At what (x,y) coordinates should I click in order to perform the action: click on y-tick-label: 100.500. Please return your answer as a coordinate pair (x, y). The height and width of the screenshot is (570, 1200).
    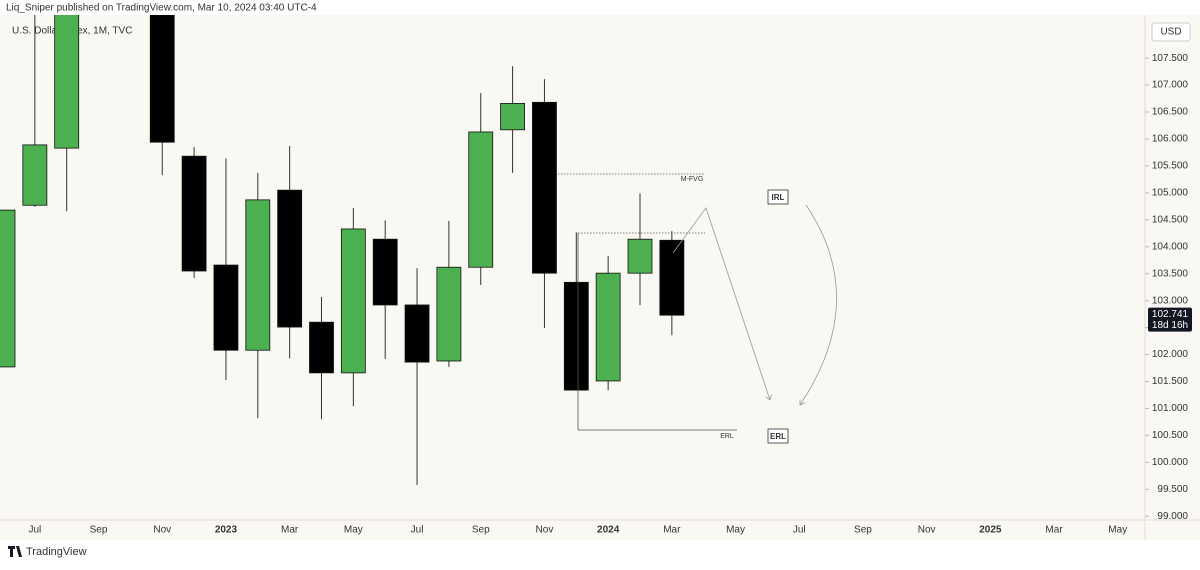
    Looking at the image, I should click on (1170, 435).